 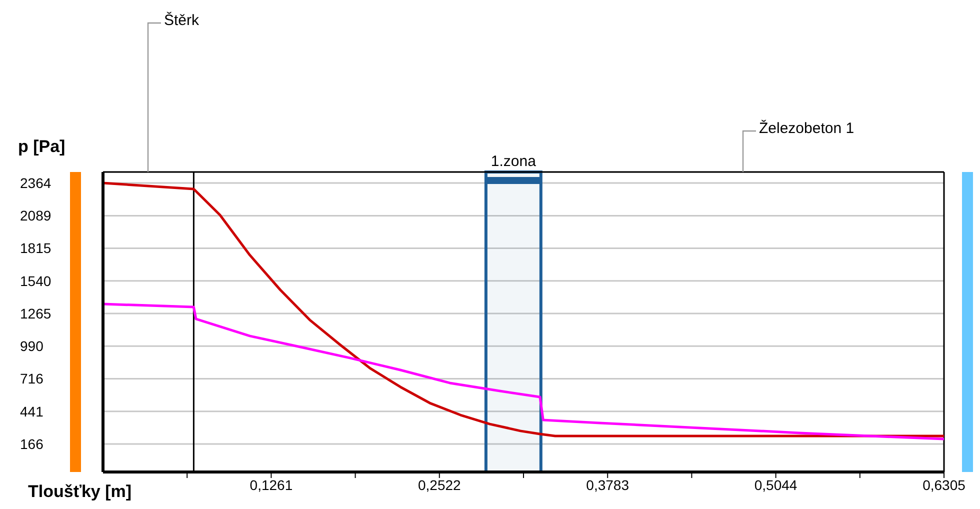 I want to click on x-tick-label: 0,2522, so click(x=440, y=484).